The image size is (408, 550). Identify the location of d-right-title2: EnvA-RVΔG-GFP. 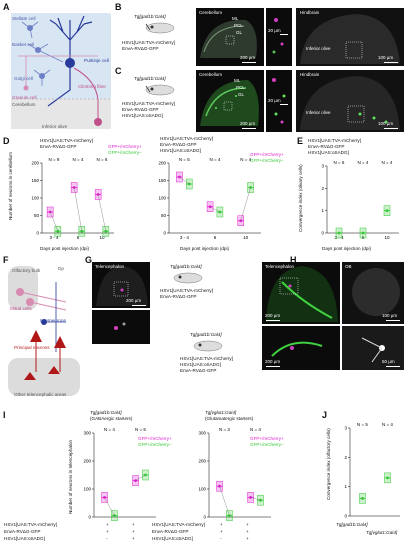
(178, 144).